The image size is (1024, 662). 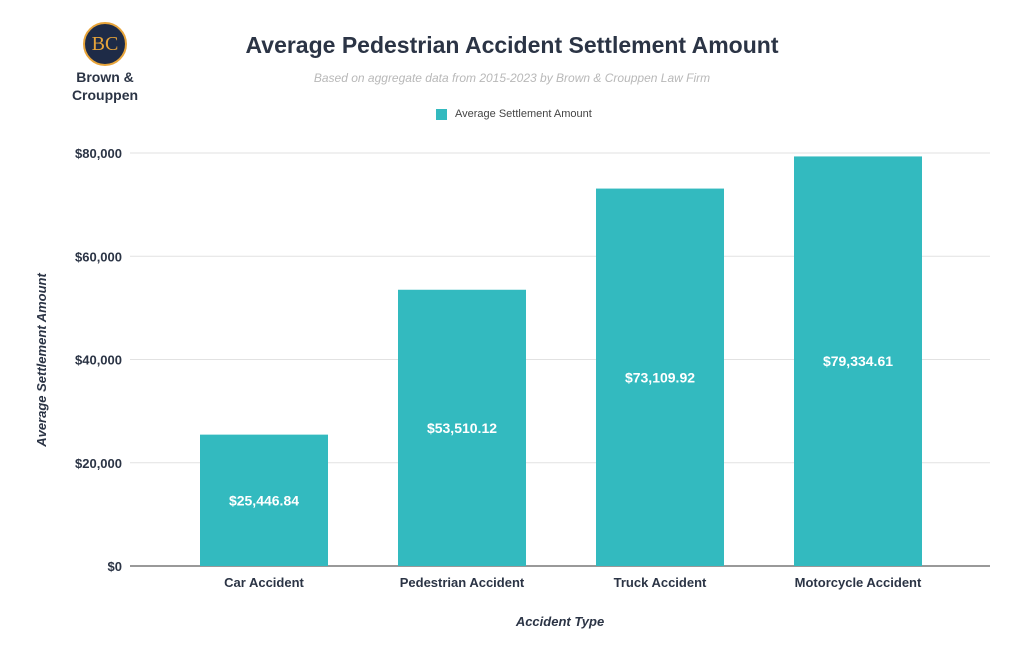 I want to click on data-label: $53,510.12, so click(x=462, y=428).